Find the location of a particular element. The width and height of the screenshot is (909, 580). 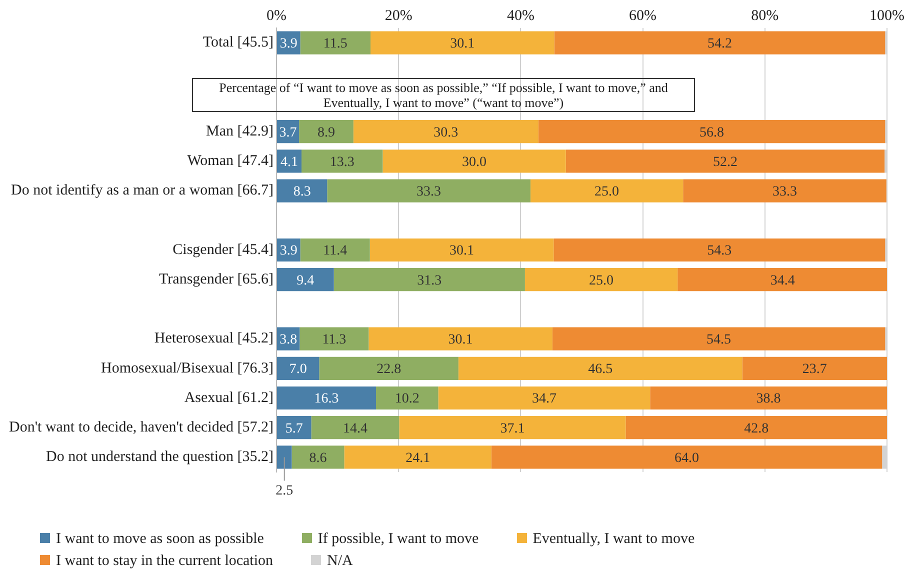

data-label: 52.2 is located at coordinates (725, 162).